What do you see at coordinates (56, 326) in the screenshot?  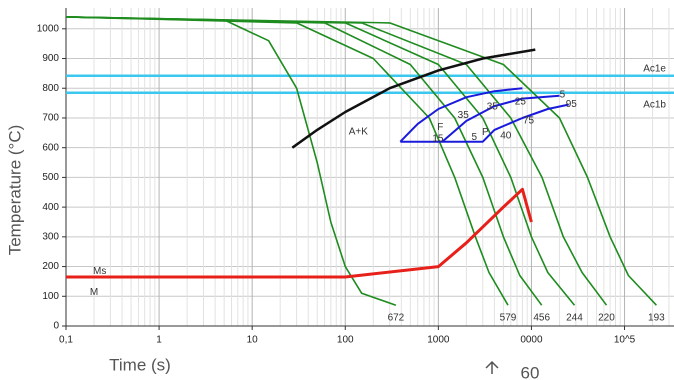 I see `y-tick-label: 0` at bounding box center [56, 326].